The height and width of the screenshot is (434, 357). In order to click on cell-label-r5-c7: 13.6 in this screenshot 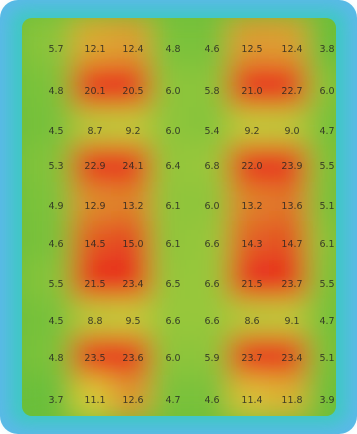, I will do `click(291, 206)`.